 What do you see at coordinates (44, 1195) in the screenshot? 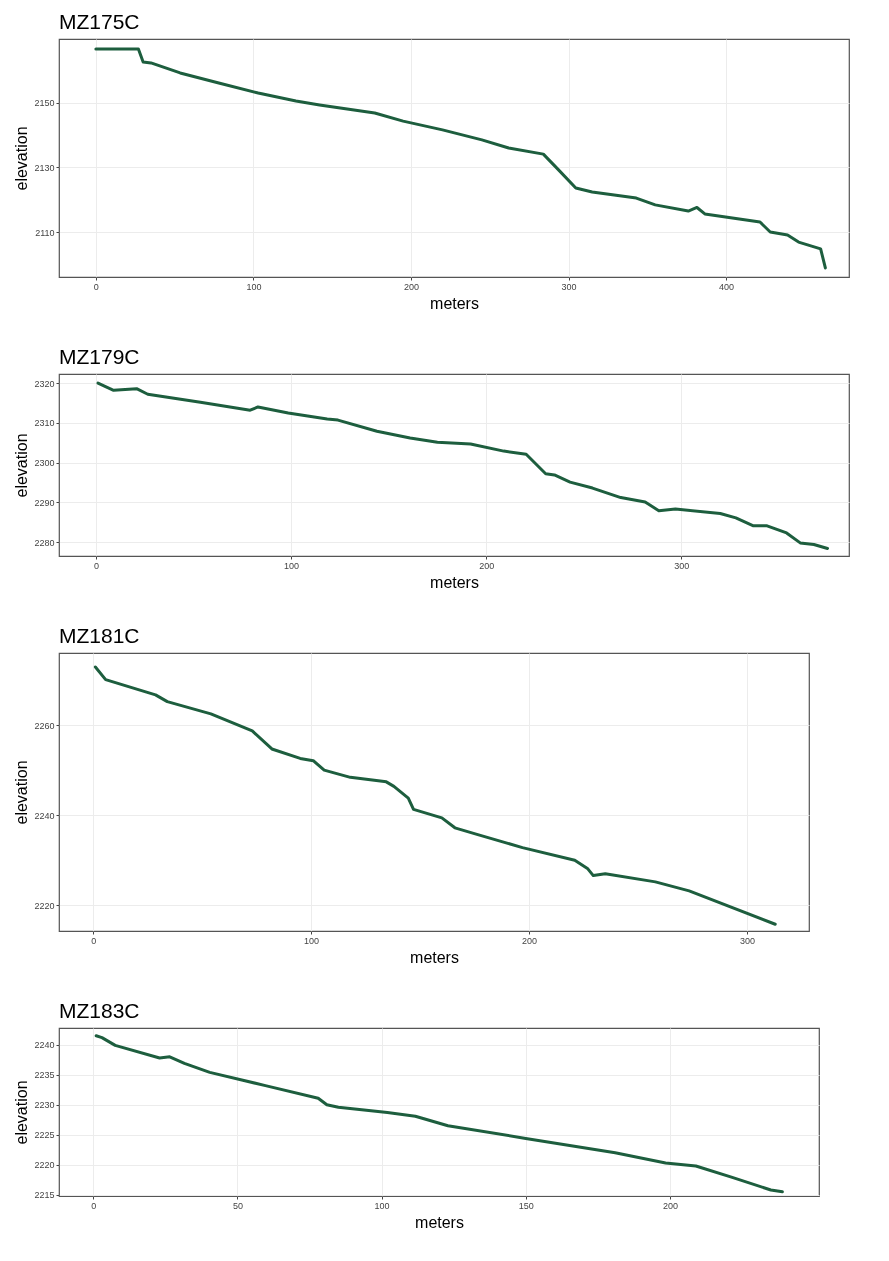
I see `y-tick-label: 2215` at bounding box center [44, 1195].